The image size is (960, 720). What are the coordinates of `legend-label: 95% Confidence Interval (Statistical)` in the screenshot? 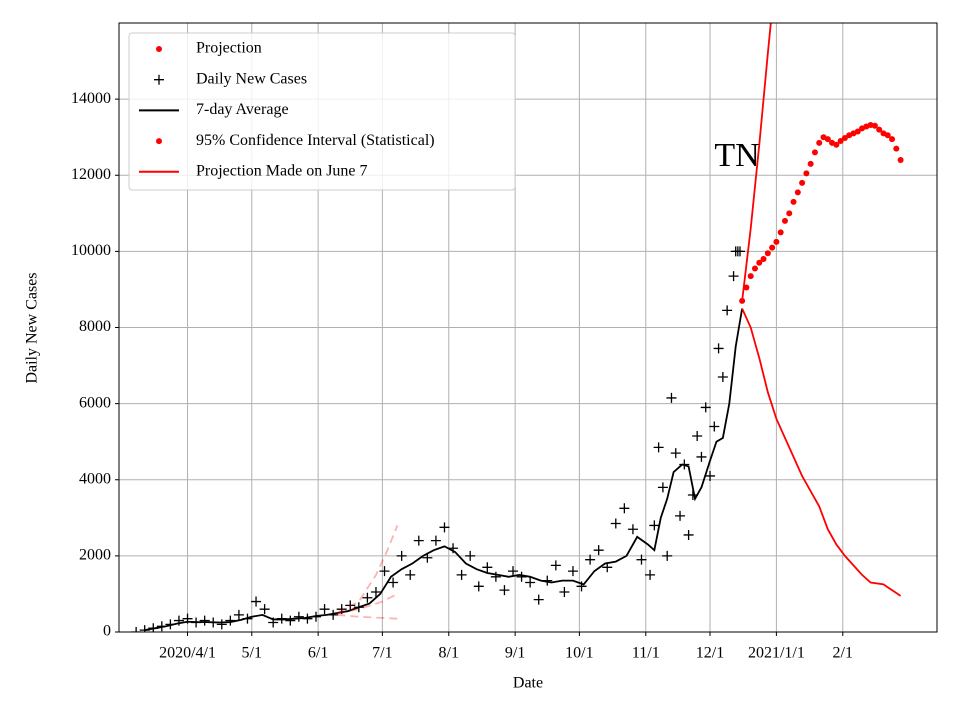 It's located at (315, 140).